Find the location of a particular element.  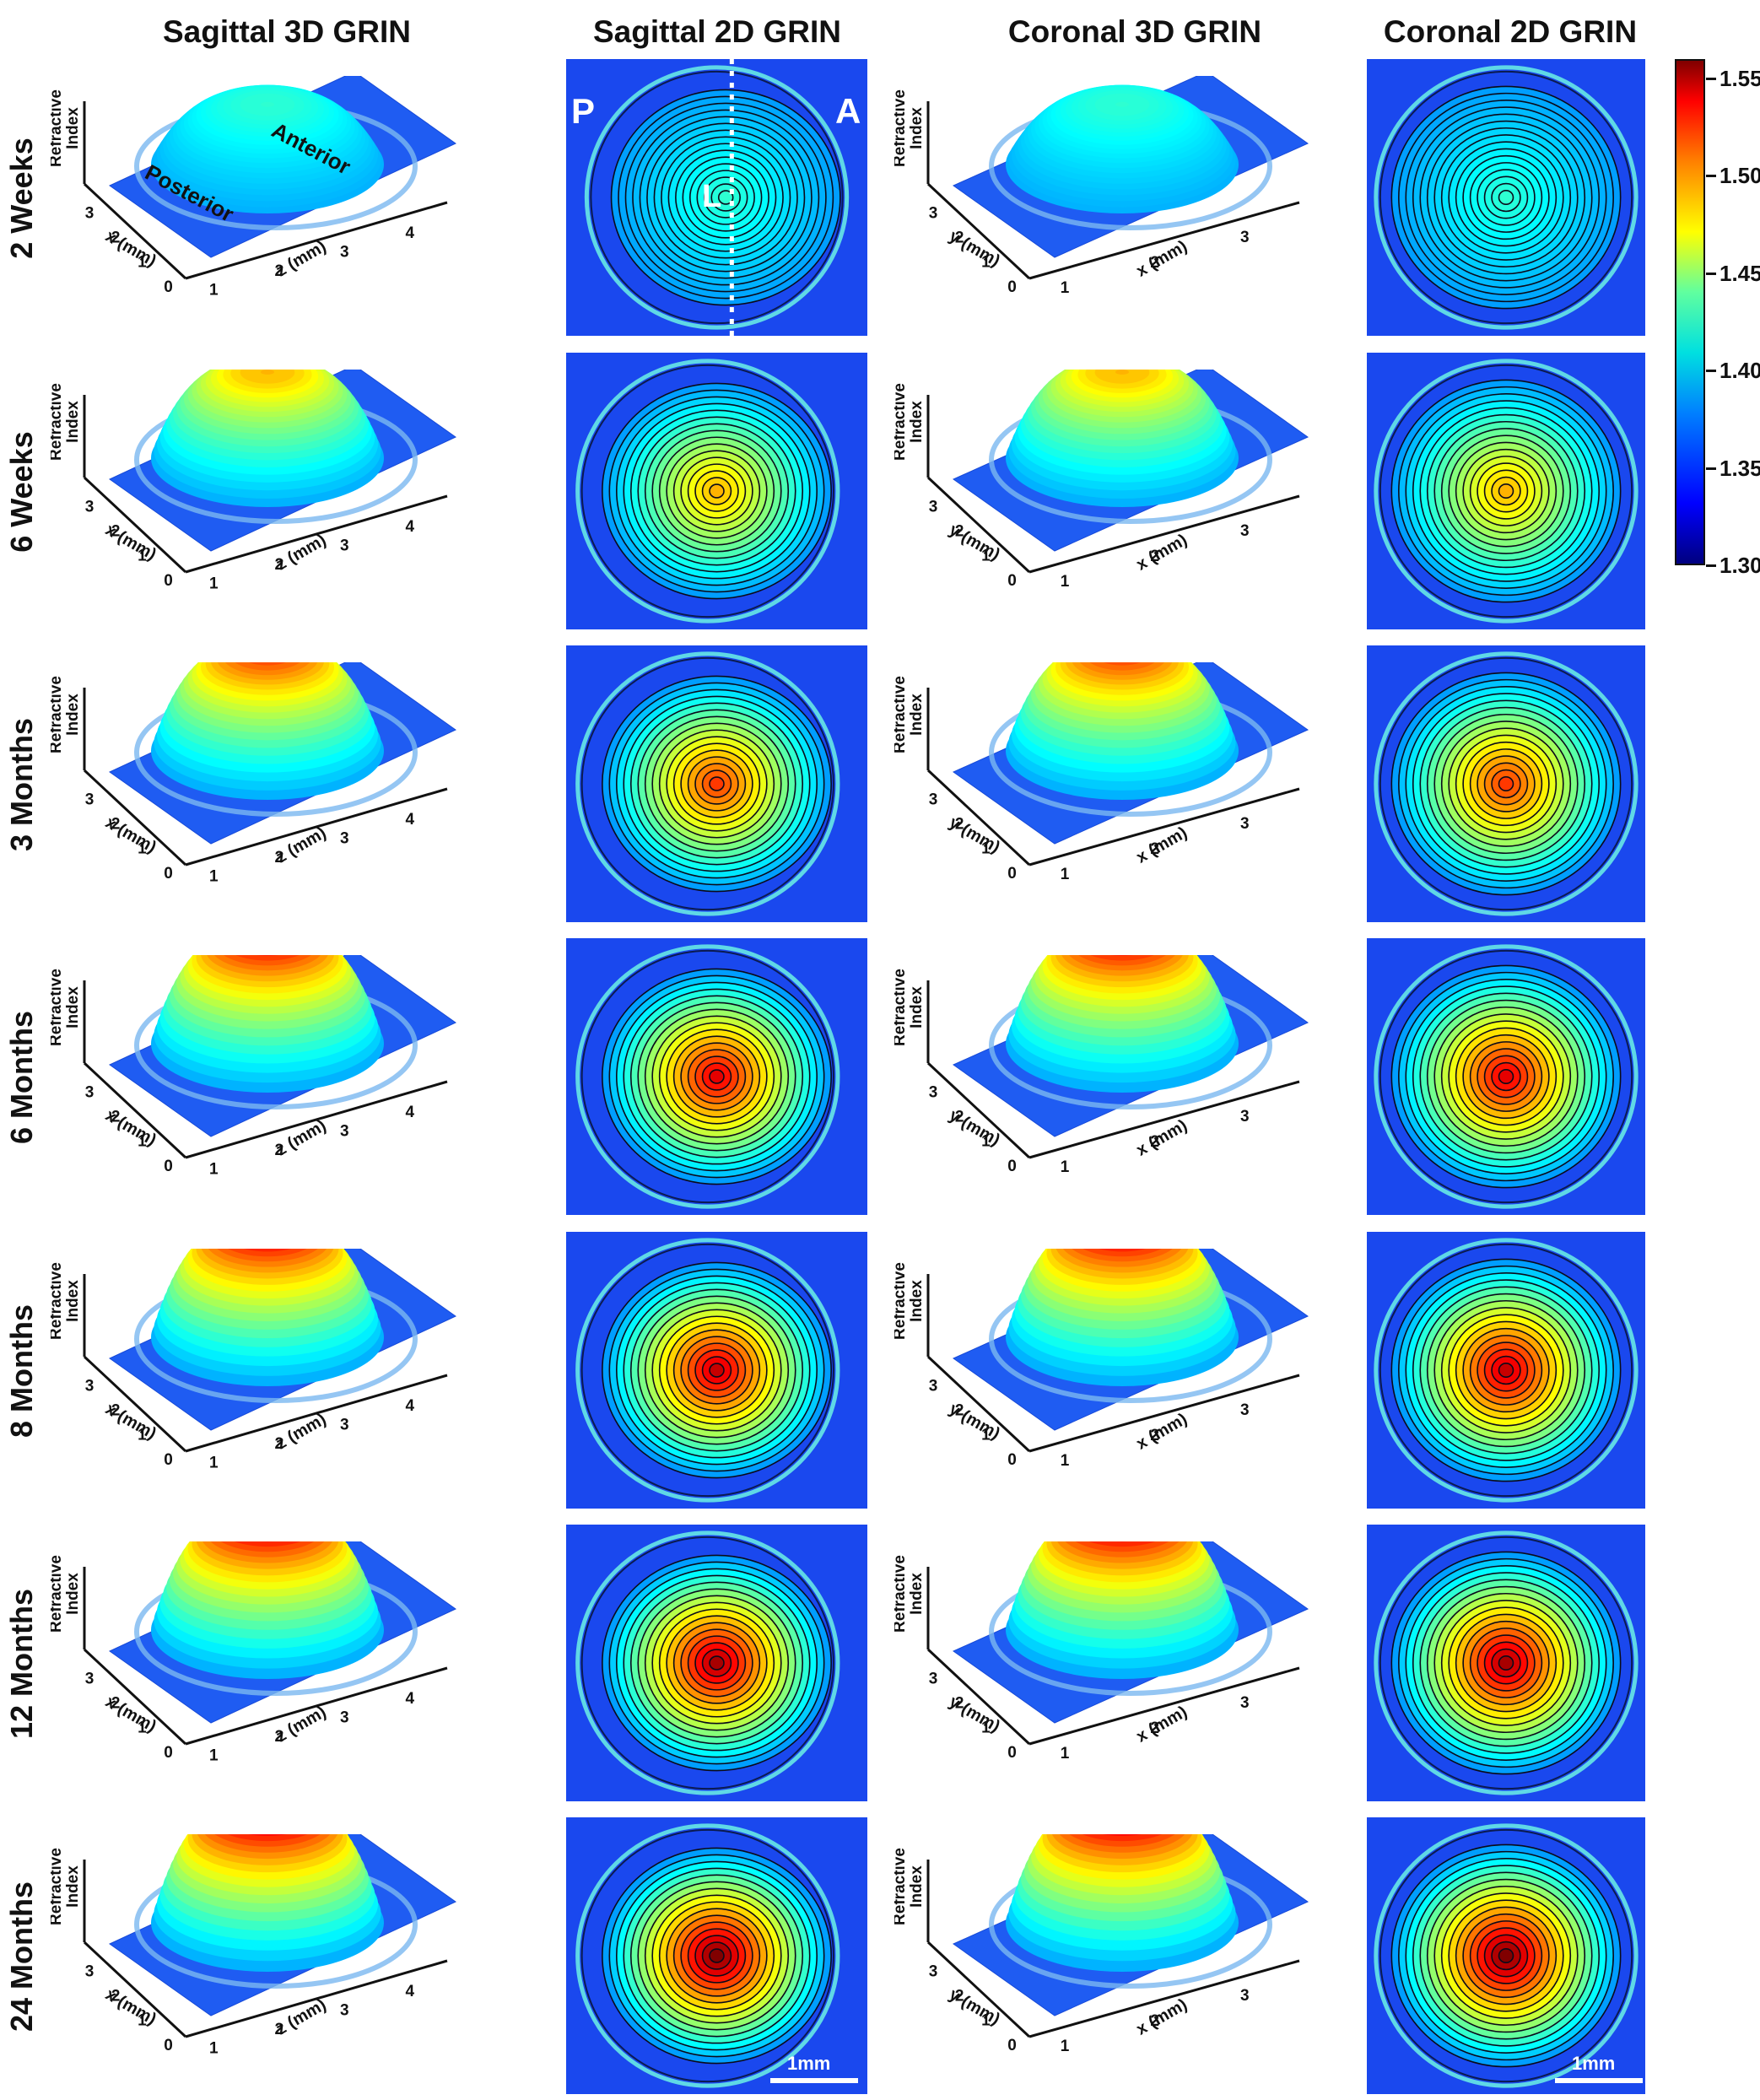

column-header-coronal-3d: Coronal 3D GRIN is located at coordinates (1134, 31).